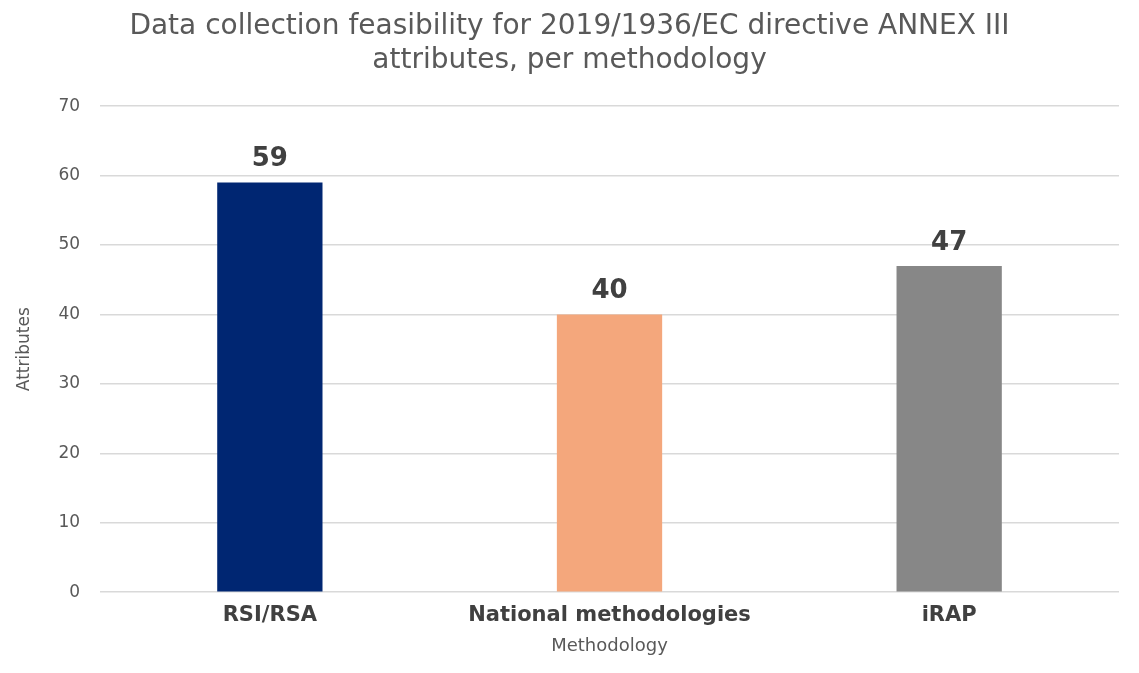 The width and height of the screenshot is (1139, 673). Describe the element at coordinates (69, 104) in the screenshot. I see `y-tick-label: 70` at that location.